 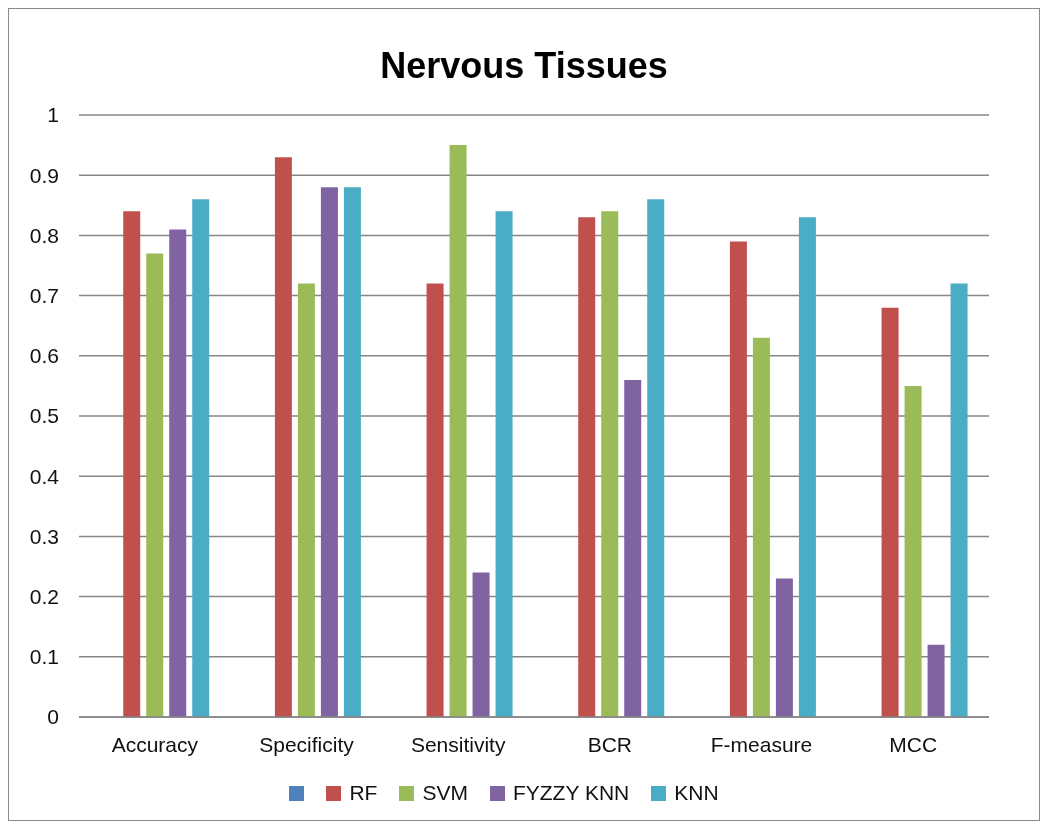 What do you see at coordinates (44, 235) in the screenshot?
I see `y-tick-label: 0.8` at bounding box center [44, 235].